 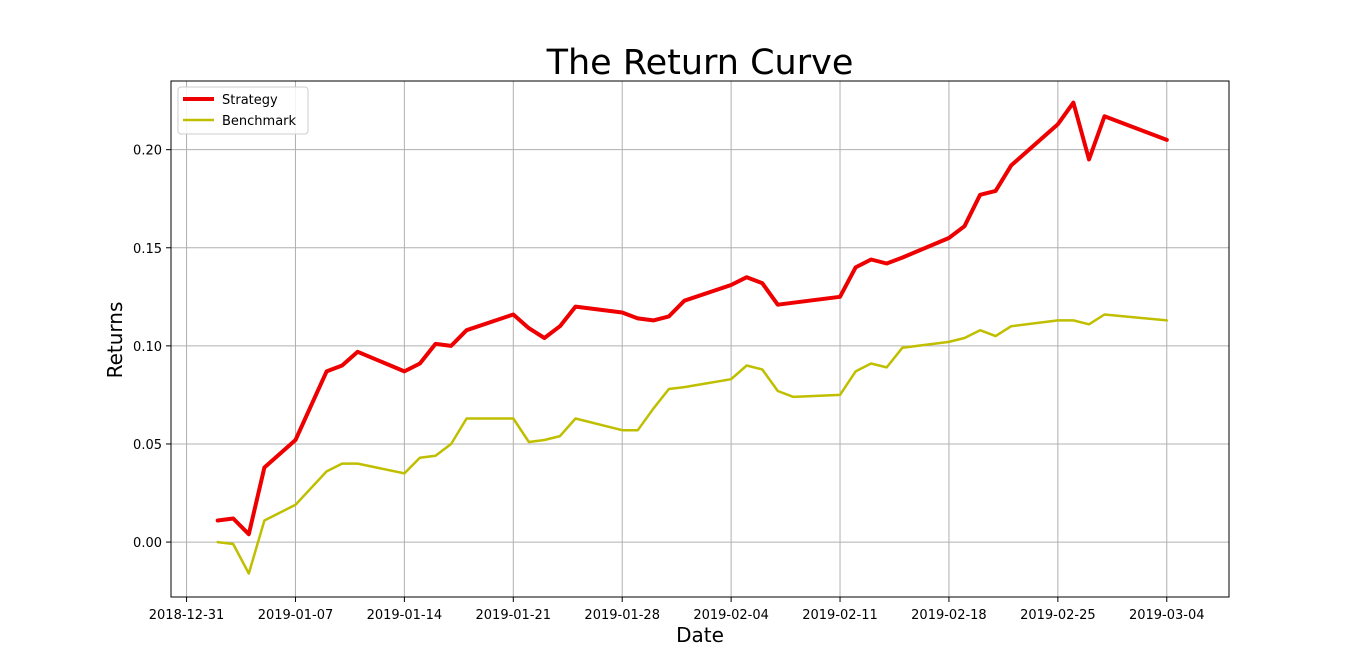 What do you see at coordinates (949, 615) in the screenshot?
I see `x-tick-label: 2019-02-18` at bounding box center [949, 615].